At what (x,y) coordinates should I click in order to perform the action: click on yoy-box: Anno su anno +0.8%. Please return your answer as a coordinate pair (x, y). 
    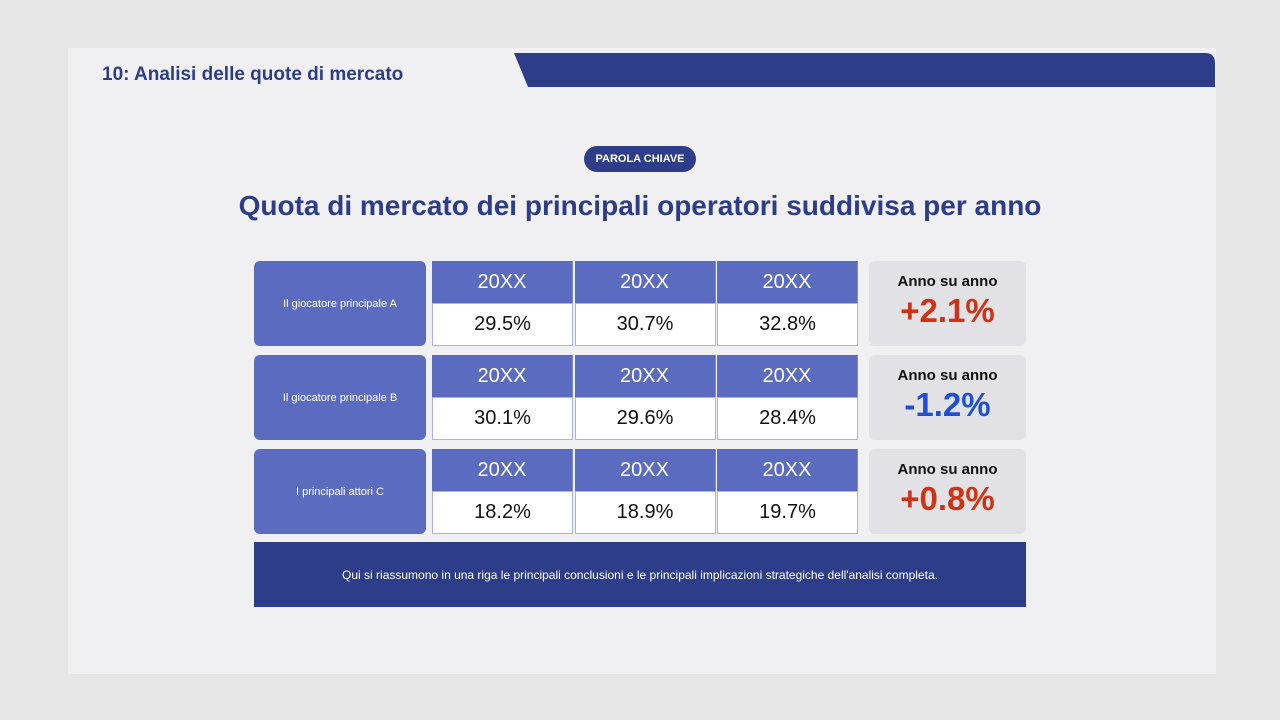
    Looking at the image, I should click on (947, 491).